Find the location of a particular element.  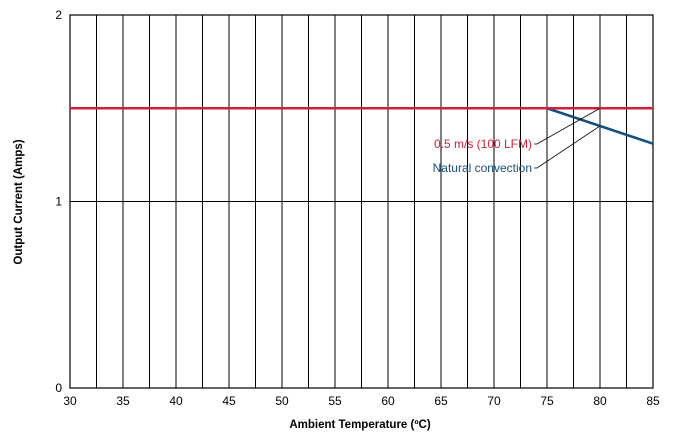

x-tick-label: 80 is located at coordinates (600, 401).